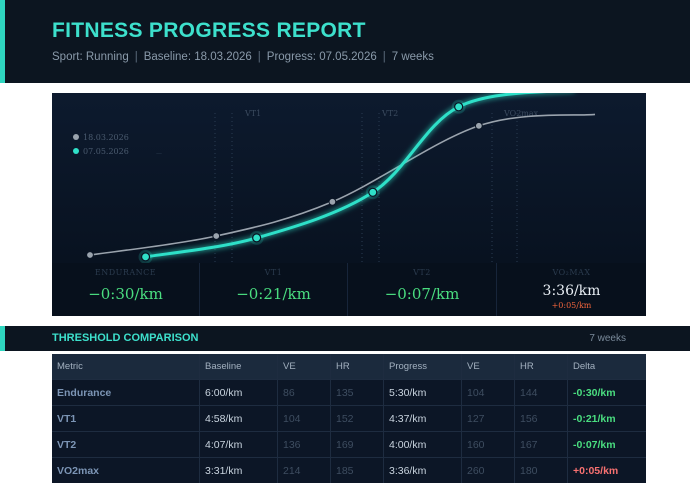  I want to click on stat-value: −0:21/km, so click(273, 294).